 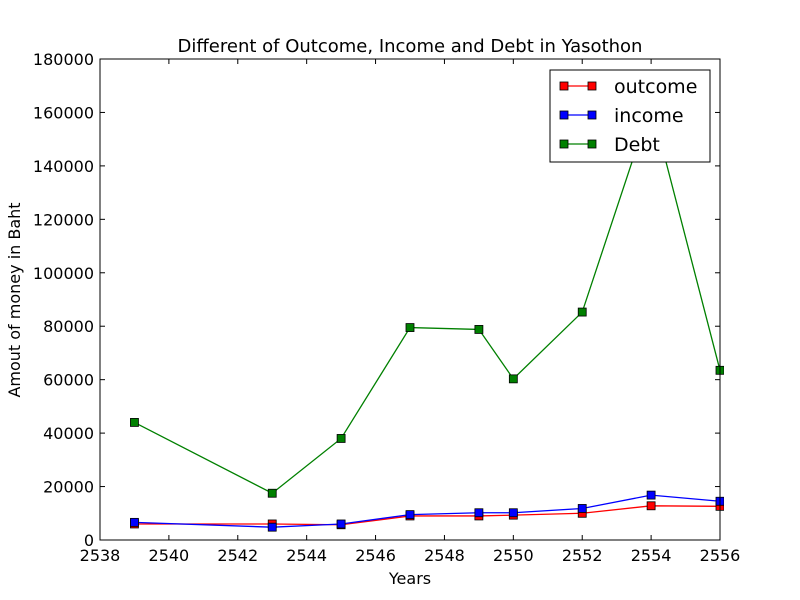 I want to click on x-tick-label: 2550, so click(x=513, y=555).